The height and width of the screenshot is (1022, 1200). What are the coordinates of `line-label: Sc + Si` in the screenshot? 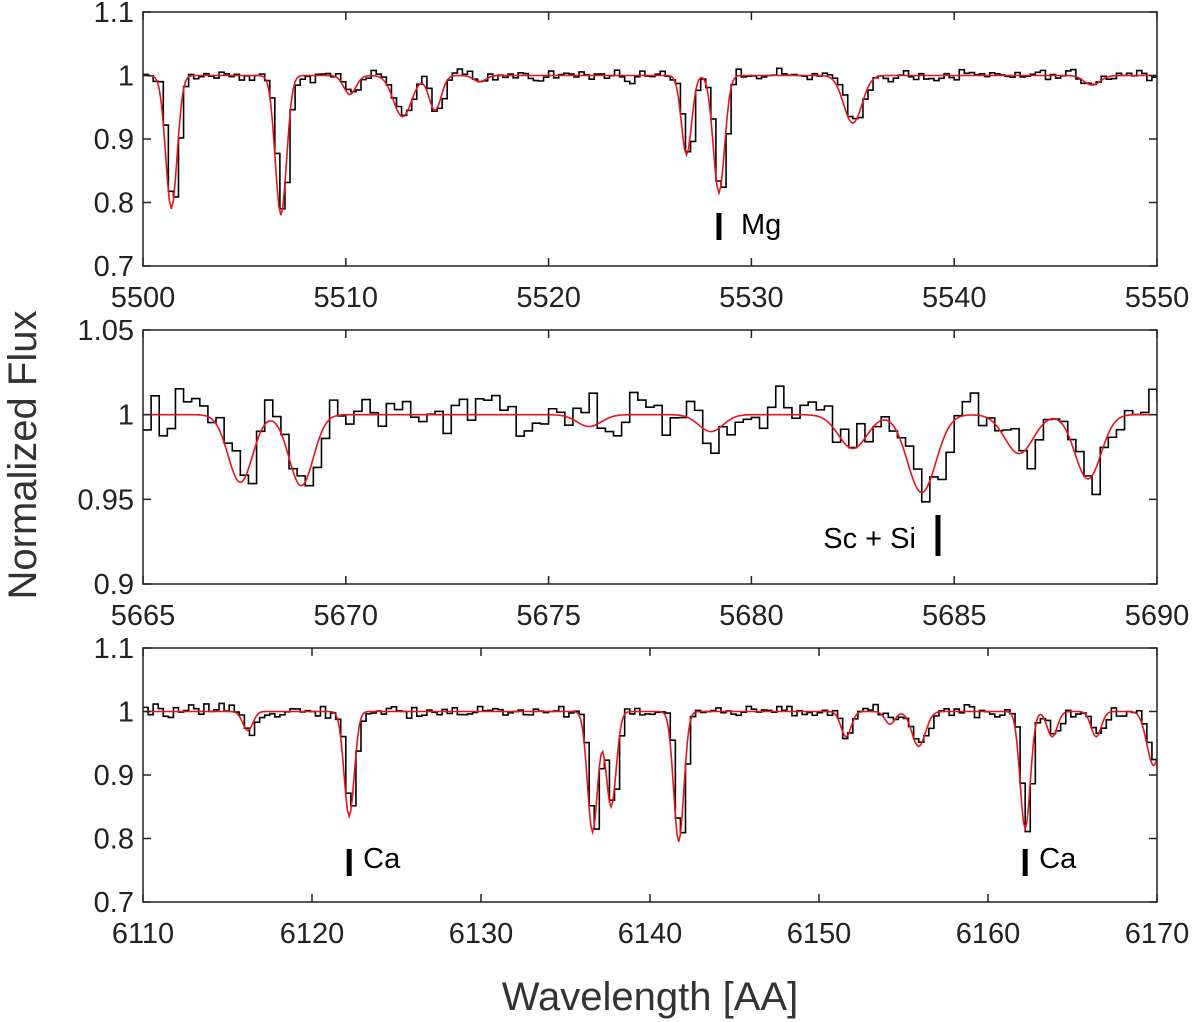 It's located at (869, 539).